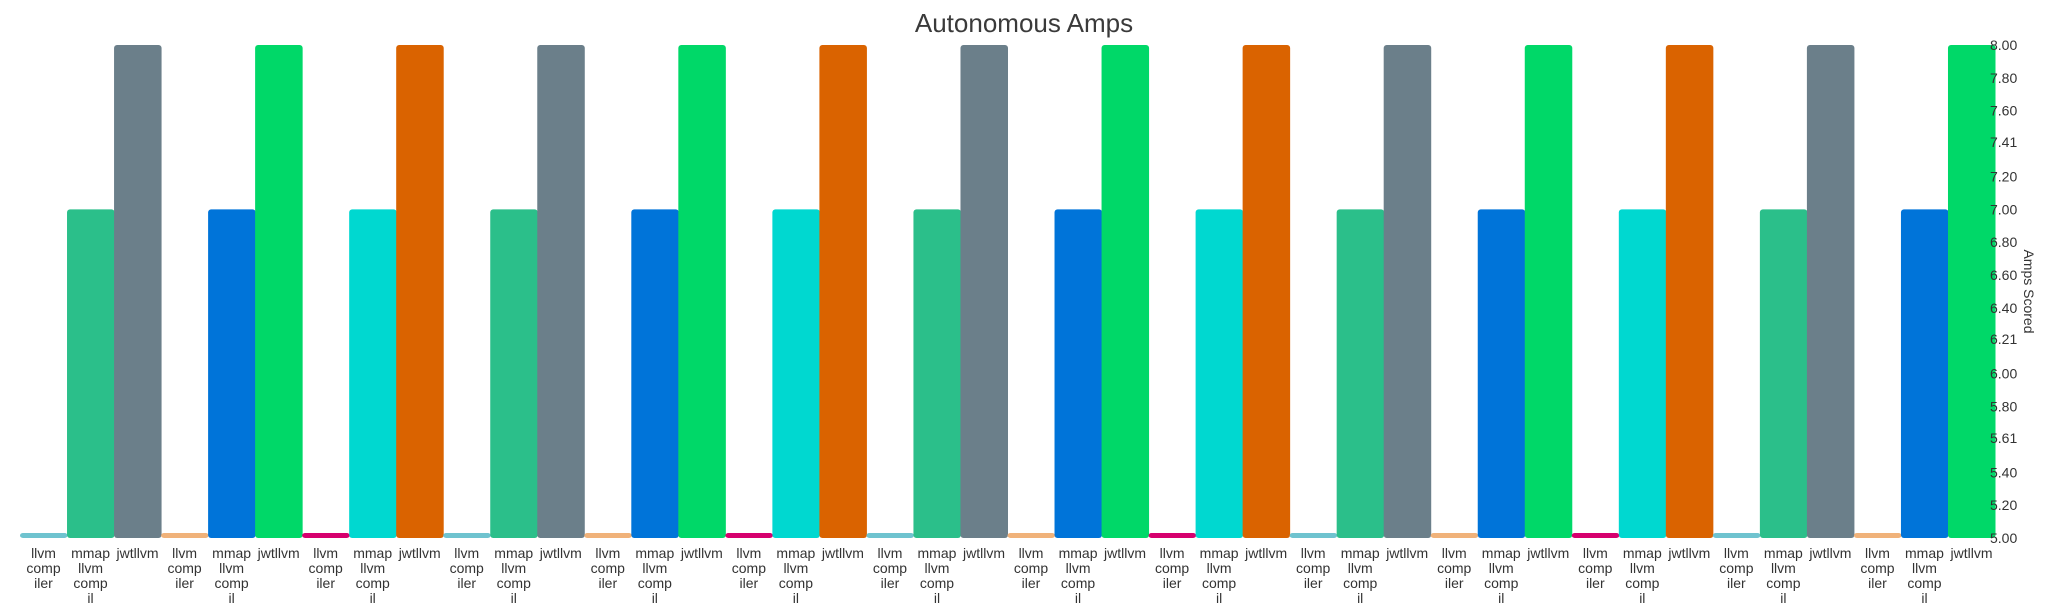  I want to click on y-tick-label: 5.20, so click(2003, 505).